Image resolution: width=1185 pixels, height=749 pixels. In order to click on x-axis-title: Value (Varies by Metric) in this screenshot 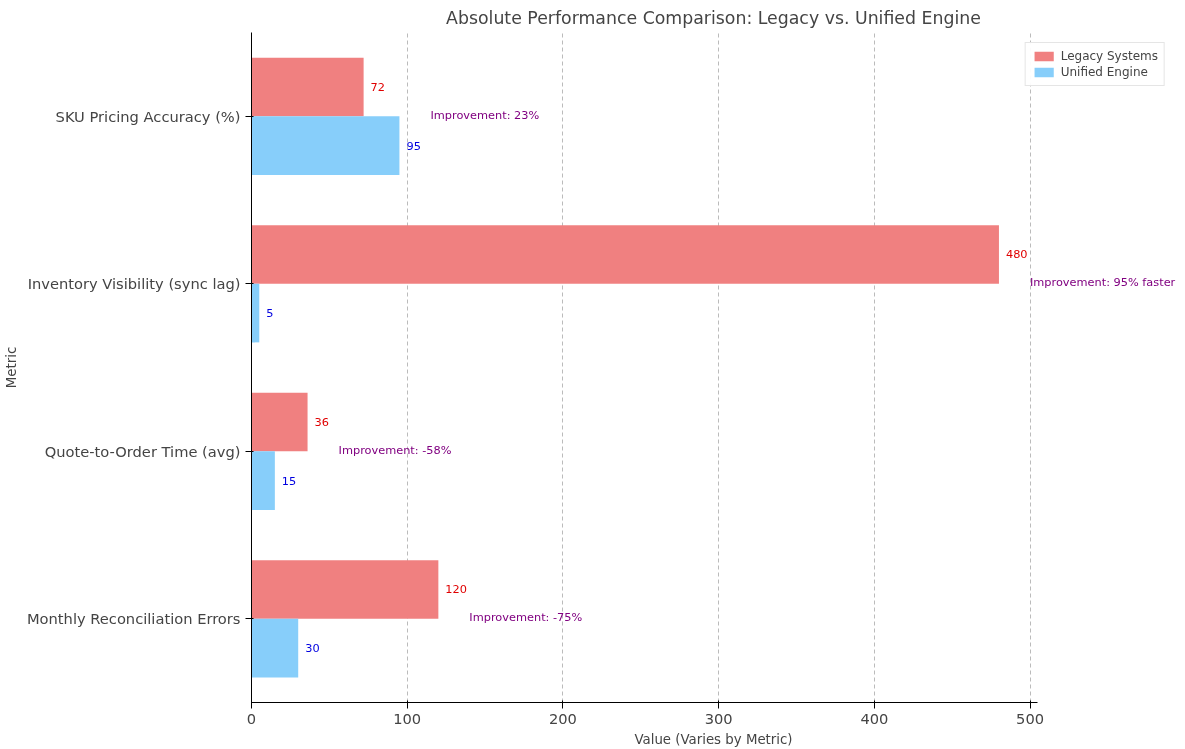, I will do `click(713, 739)`.